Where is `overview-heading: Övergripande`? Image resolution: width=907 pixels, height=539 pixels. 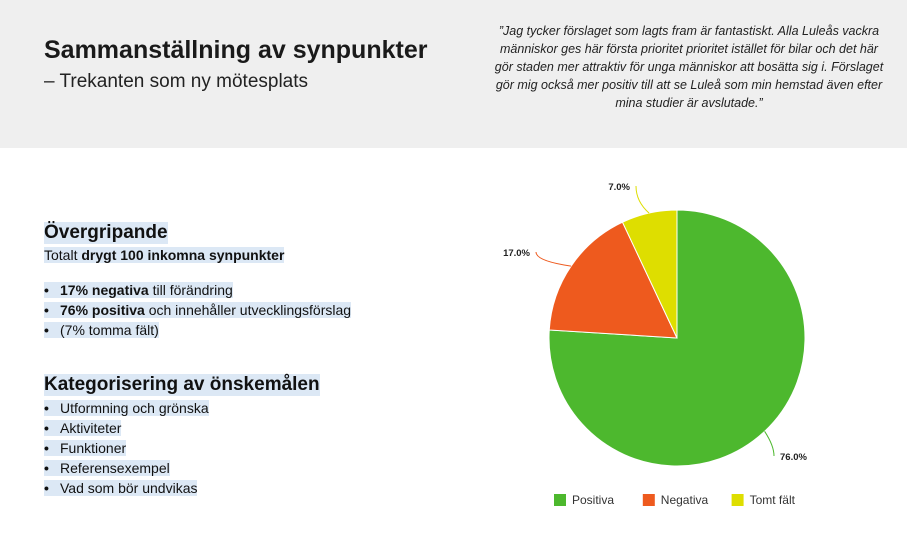 overview-heading: Övergripande is located at coordinates (106, 233).